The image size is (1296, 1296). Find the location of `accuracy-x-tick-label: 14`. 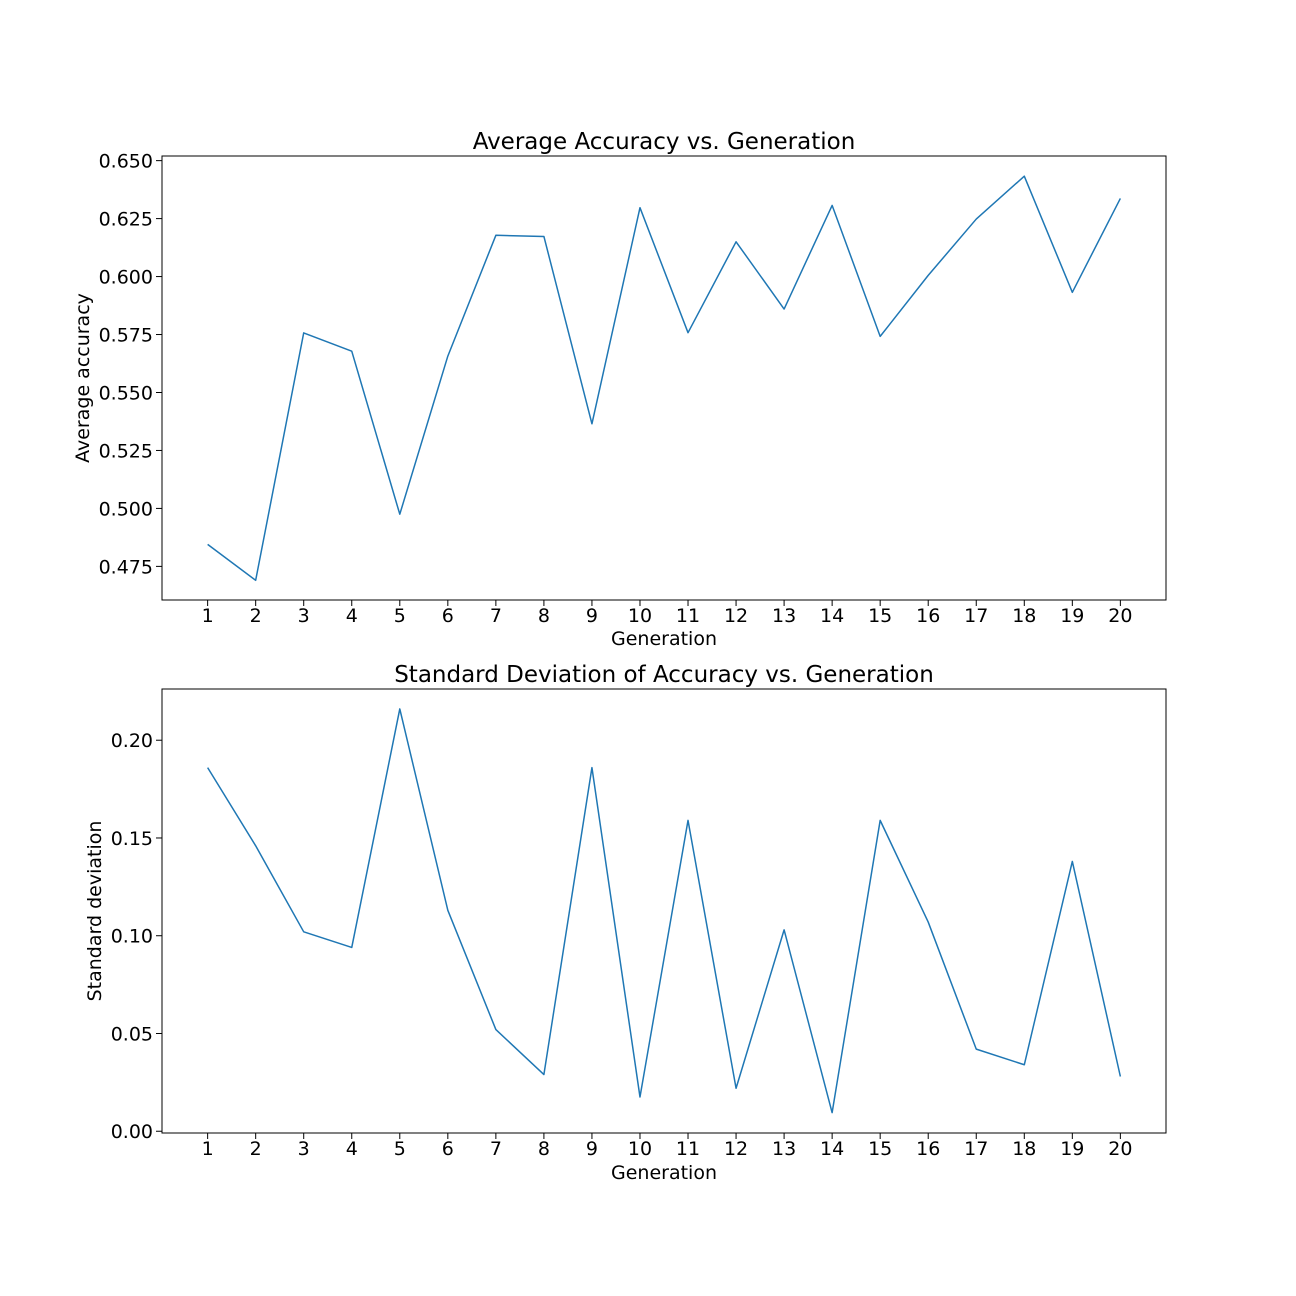

accuracy-x-tick-label: 14 is located at coordinates (832, 616).